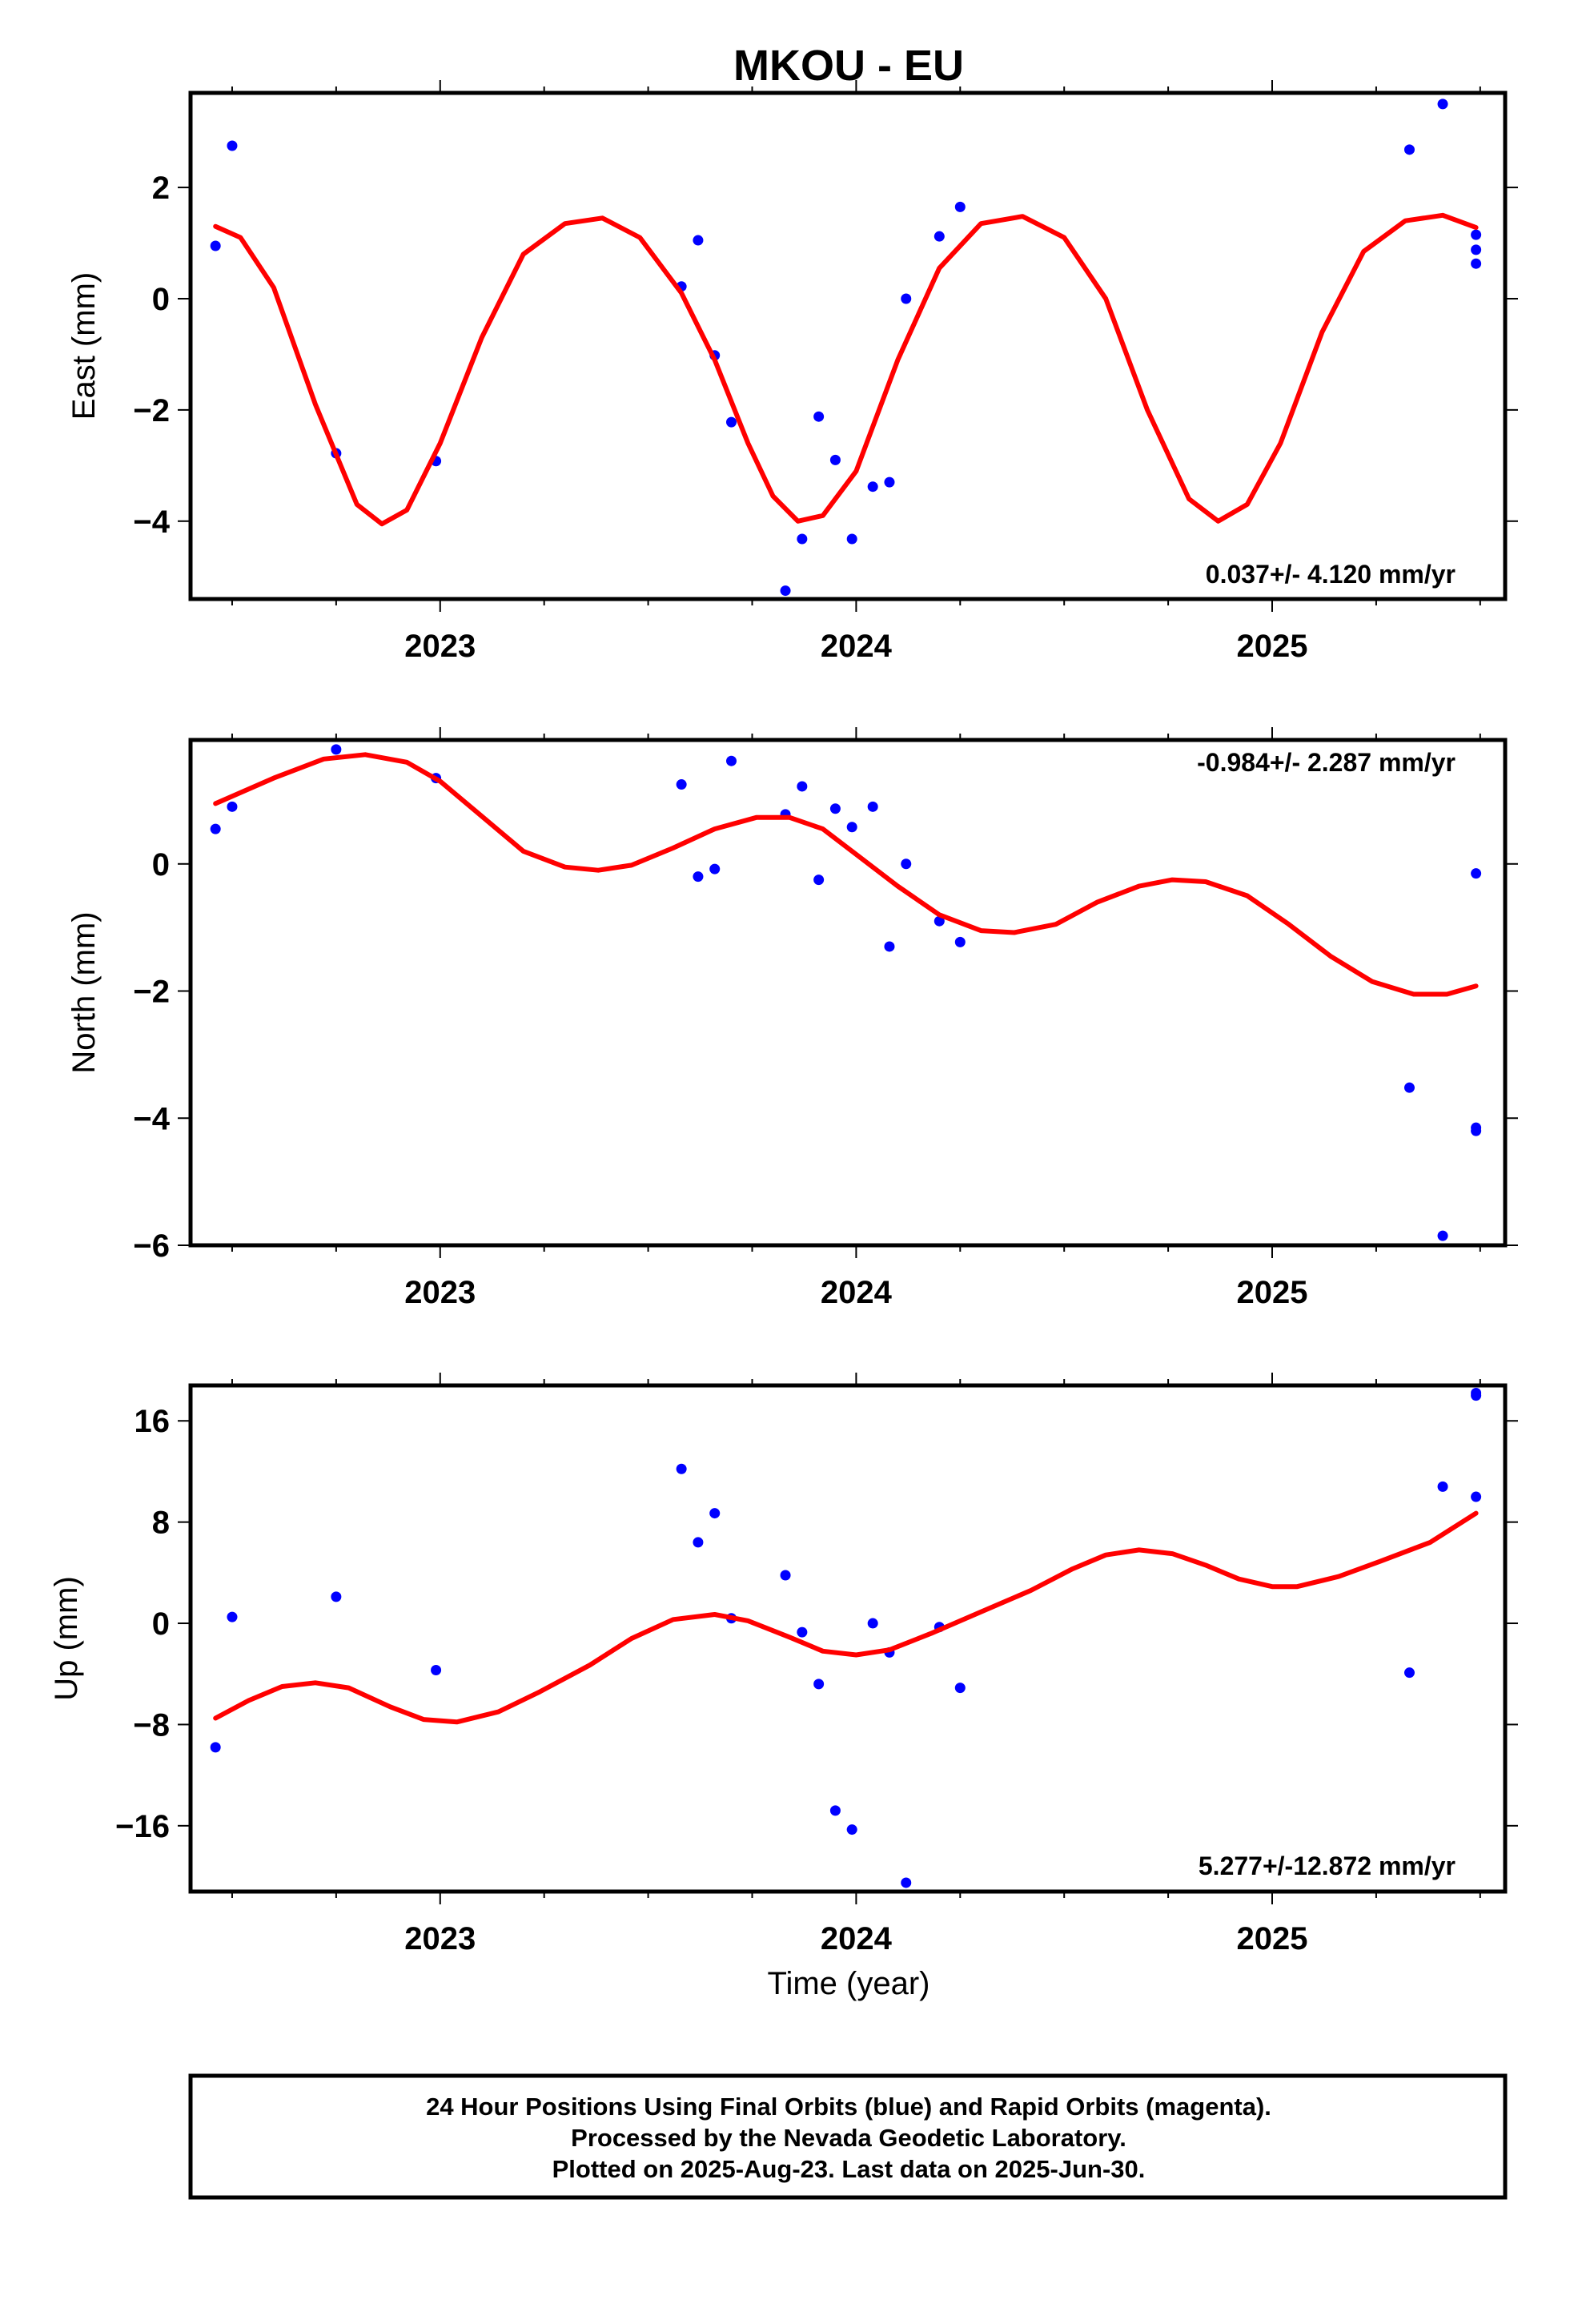  What do you see at coordinates (153, 1421) in the screenshot?
I see `y-tick-label: 16` at bounding box center [153, 1421].